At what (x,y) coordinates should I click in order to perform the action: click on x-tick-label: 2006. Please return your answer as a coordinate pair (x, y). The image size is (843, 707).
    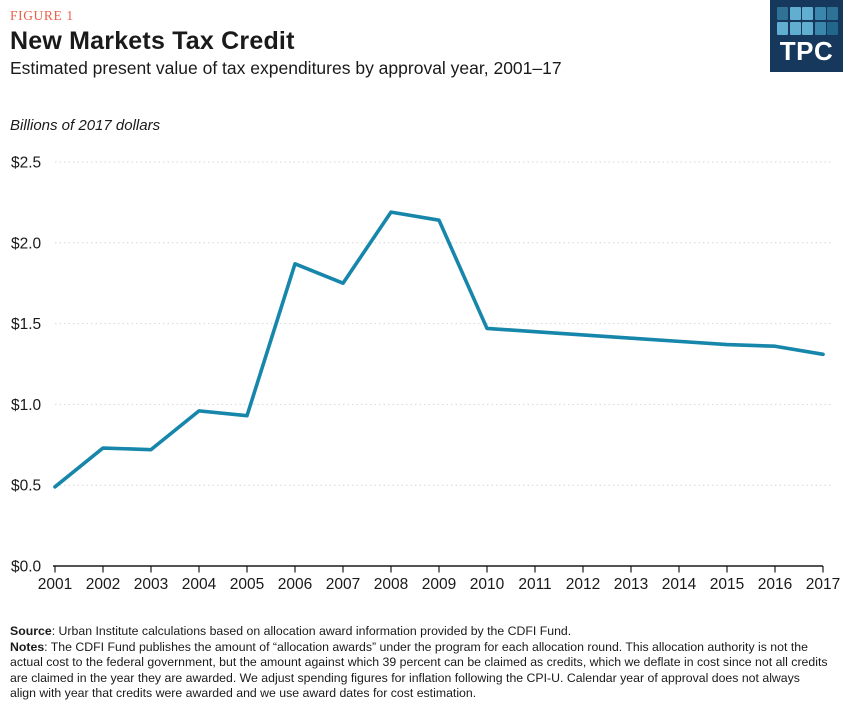
    Looking at the image, I should click on (295, 584).